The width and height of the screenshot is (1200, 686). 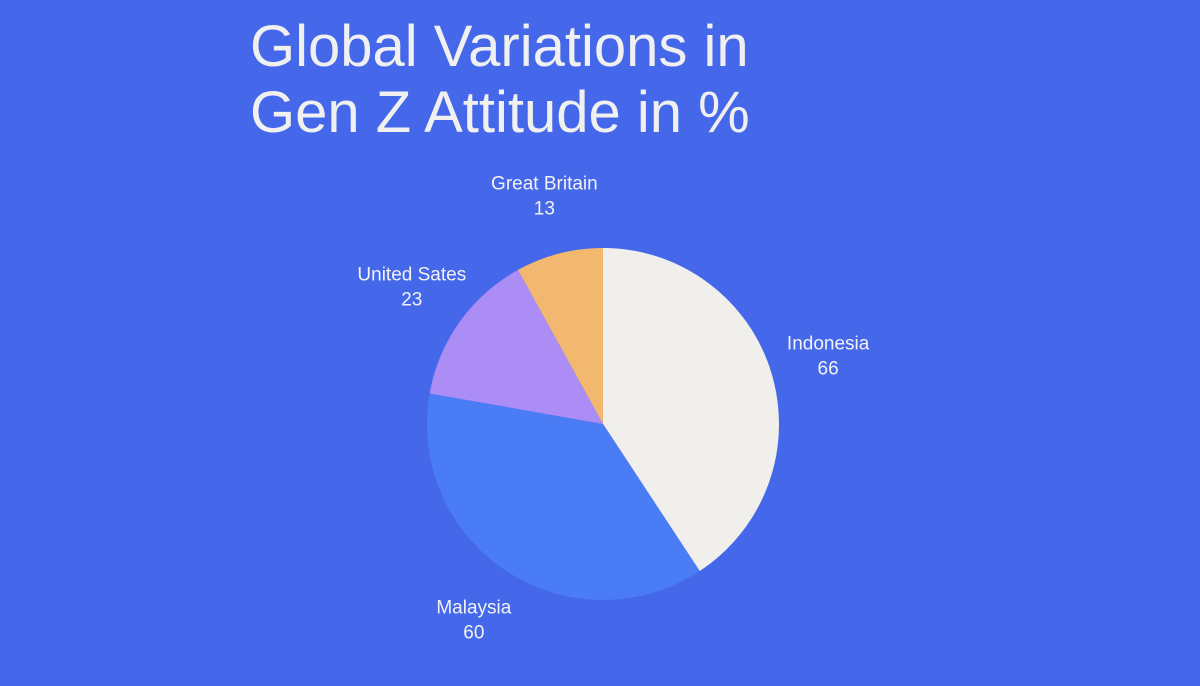 What do you see at coordinates (828, 344) in the screenshot?
I see `slice-label: Indonesia` at bounding box center [828, 344].